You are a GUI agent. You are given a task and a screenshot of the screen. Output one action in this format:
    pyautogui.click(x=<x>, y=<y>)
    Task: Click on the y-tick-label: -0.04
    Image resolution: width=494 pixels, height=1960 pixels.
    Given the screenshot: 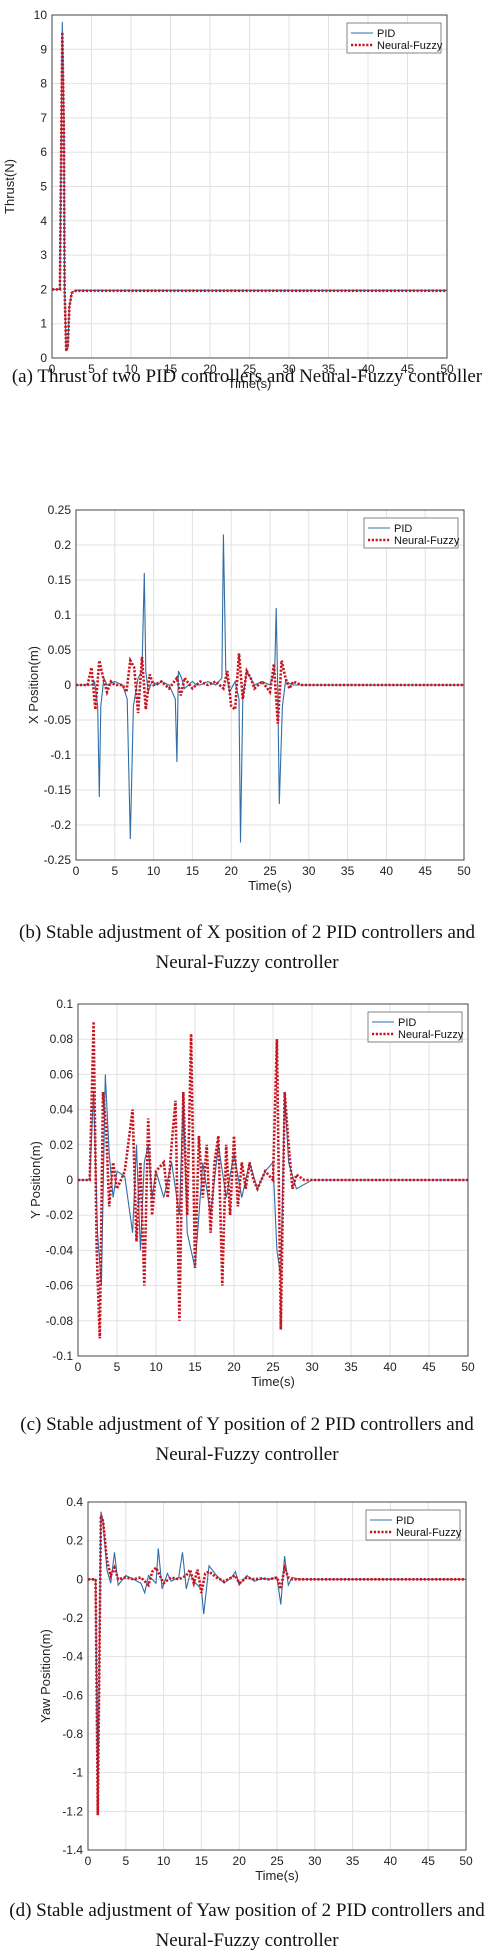 What is the action you would take?
    pyautogui.click(x=60, y=1250)
    